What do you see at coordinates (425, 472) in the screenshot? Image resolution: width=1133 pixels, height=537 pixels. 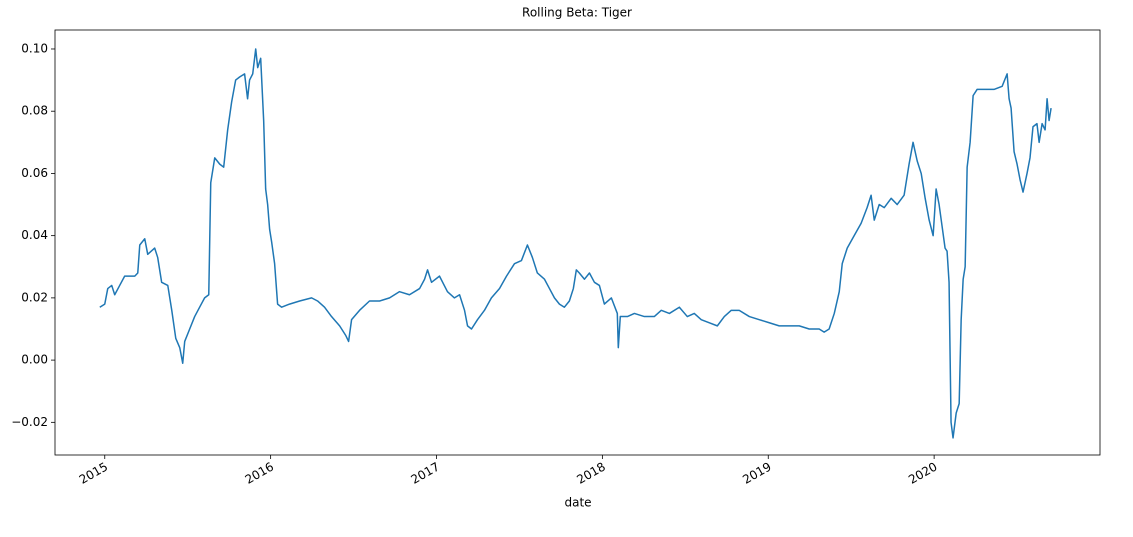 I see `x-tick-label: 2017` at bounding box center [425, 472].